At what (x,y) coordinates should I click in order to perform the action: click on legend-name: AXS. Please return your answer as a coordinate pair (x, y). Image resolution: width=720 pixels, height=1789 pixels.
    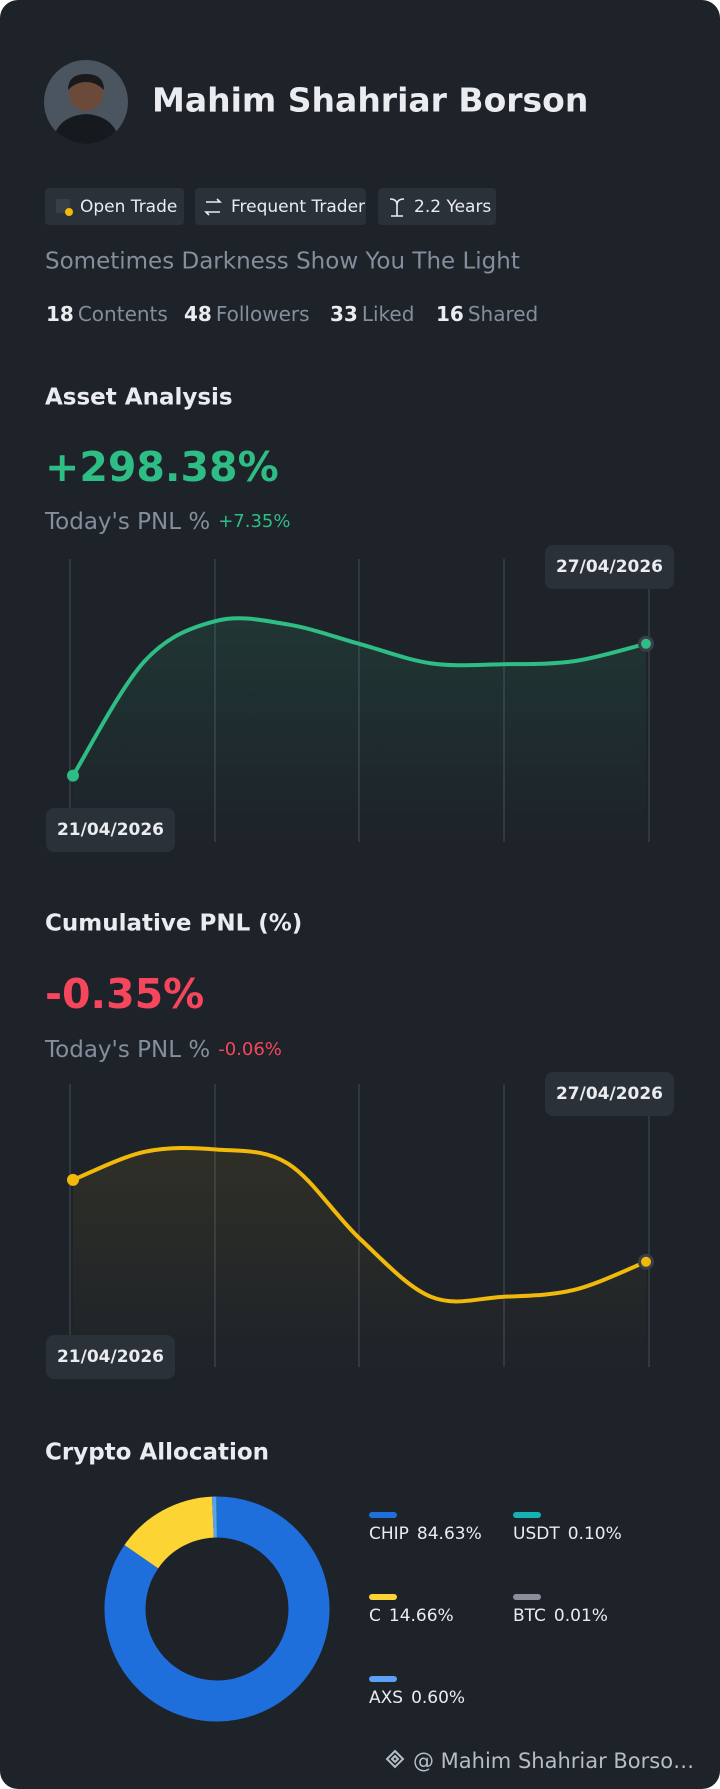
    Looking at the image, I should click on (386, 1698).